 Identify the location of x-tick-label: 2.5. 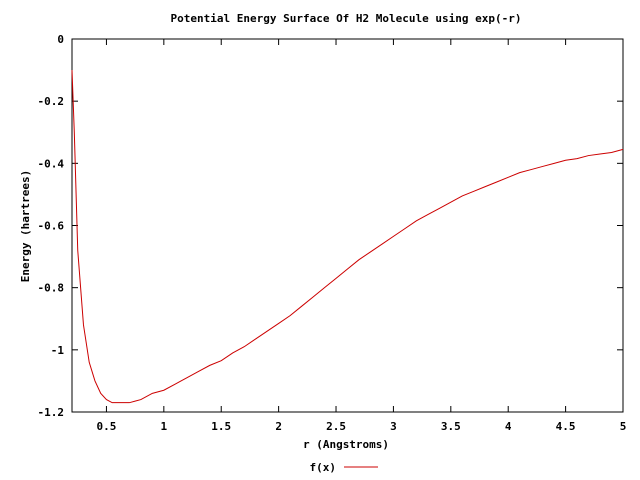
(336, 426).